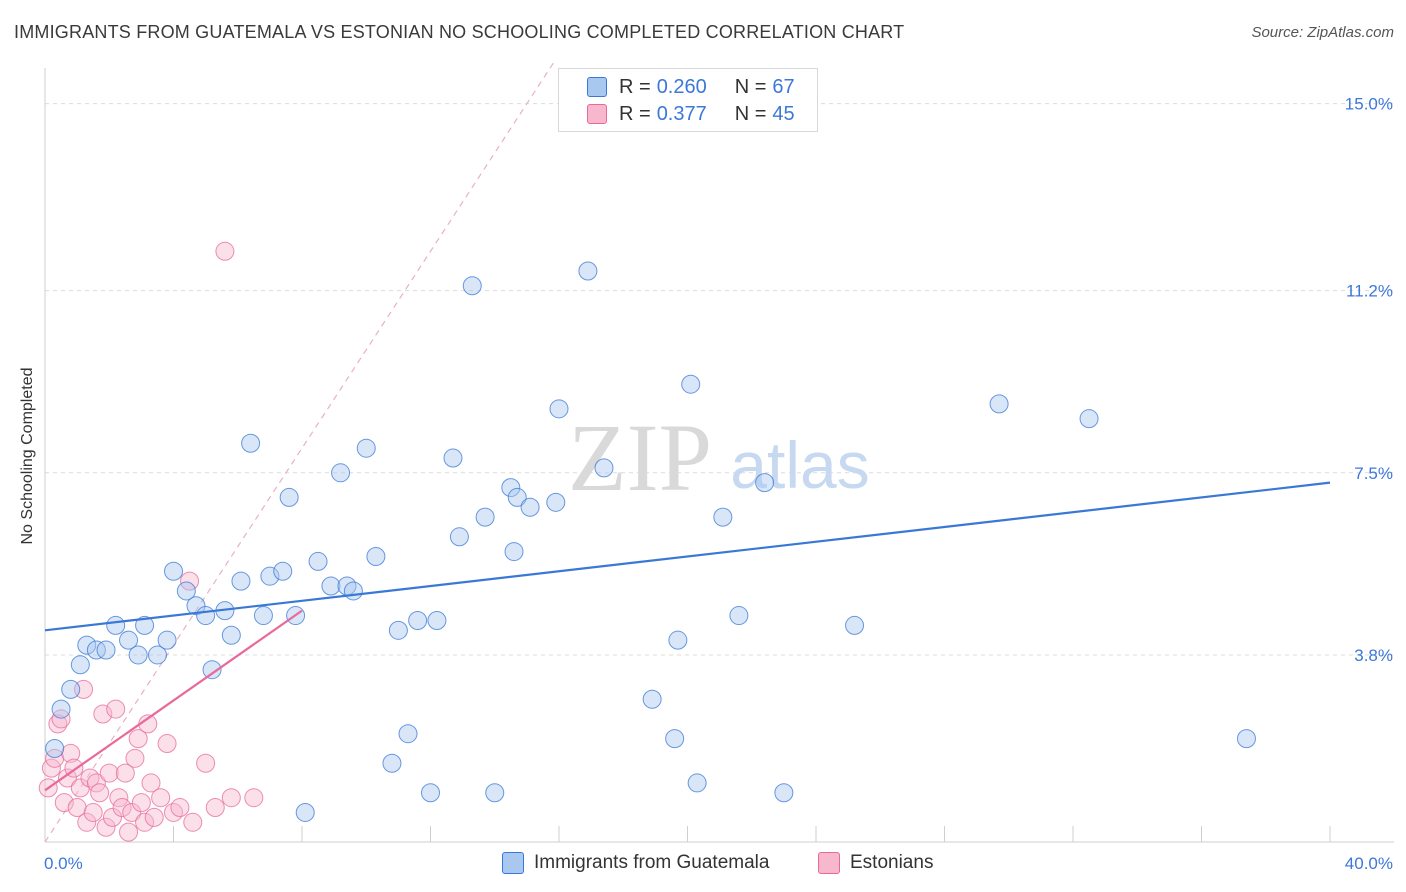 The height and width of the screenshot is (892, 1406). Describe the element at coordinates (63, 863) in the screenshot. I see `x-tick-label: 0.0%` at that location.